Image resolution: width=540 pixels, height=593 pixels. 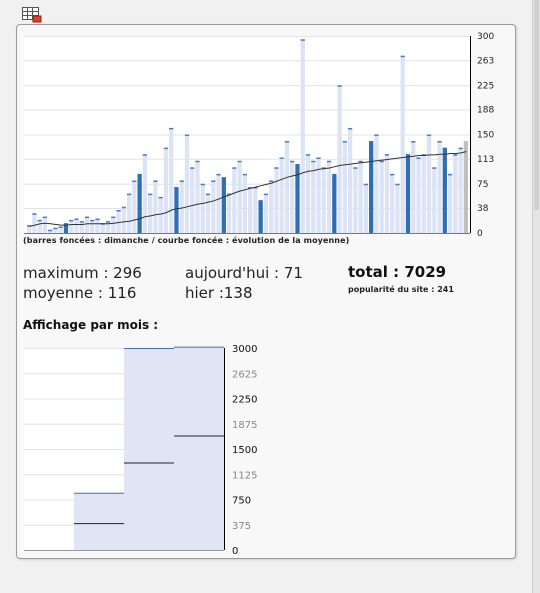 I want to click on daily-average-curve, so click(x=248, y=189).